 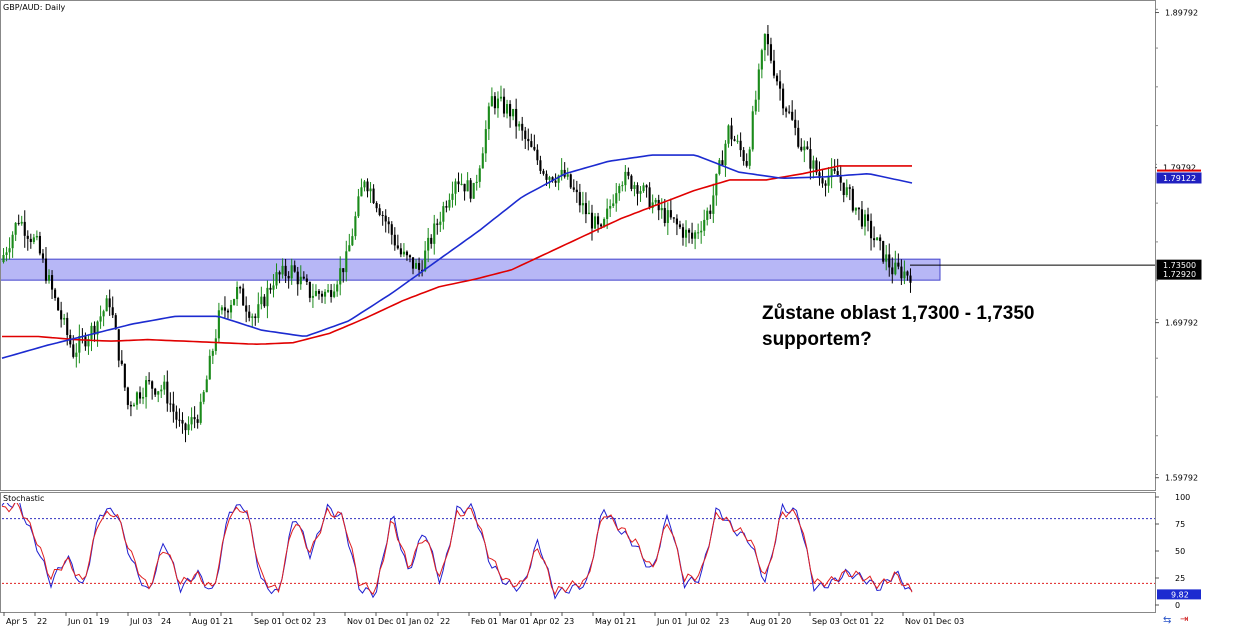 What do you see at coordinates (1179, 178) in the screenshot?
I see `price-label-text: 1.79122` at bounding box center [1179, 178].